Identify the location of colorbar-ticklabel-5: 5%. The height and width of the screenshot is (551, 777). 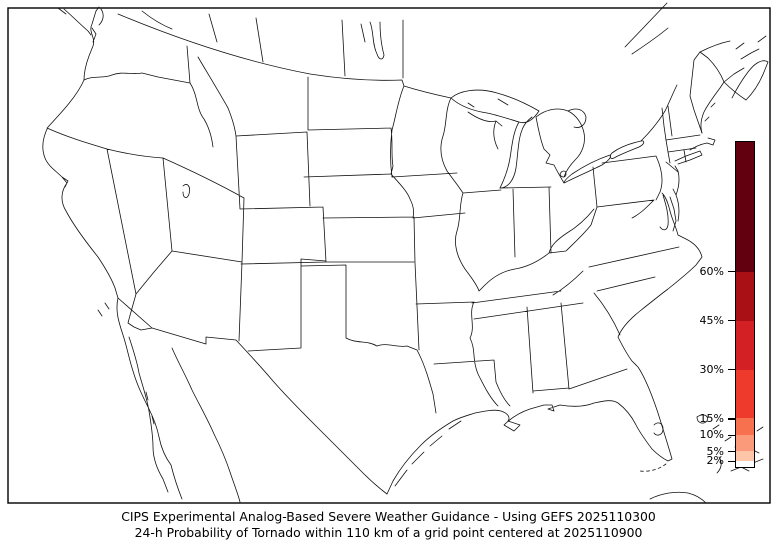
(715, 451).